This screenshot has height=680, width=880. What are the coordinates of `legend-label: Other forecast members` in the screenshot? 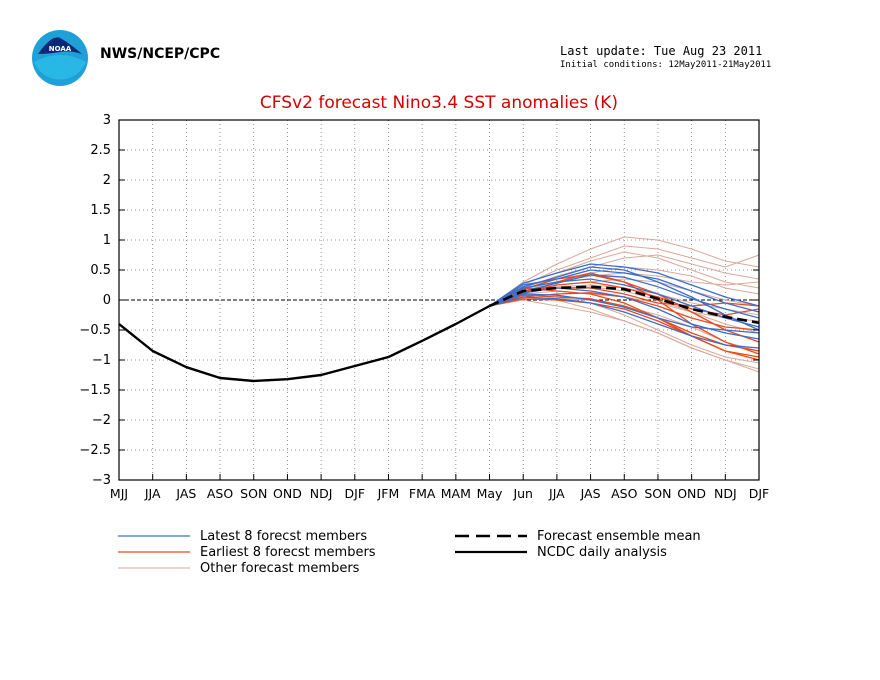 It's located at (280, 568).